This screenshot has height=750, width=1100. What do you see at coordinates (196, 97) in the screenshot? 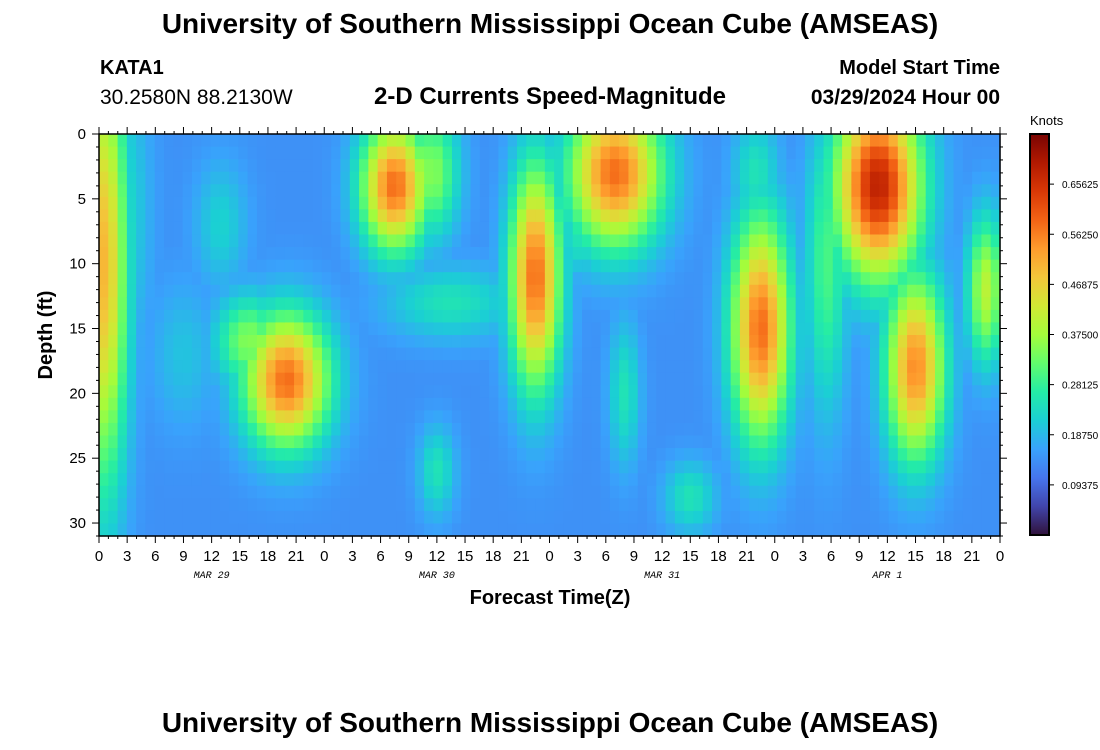
I see `station-coordinates: 30.2580N 88.2130W` at bounding box center [196, 97].